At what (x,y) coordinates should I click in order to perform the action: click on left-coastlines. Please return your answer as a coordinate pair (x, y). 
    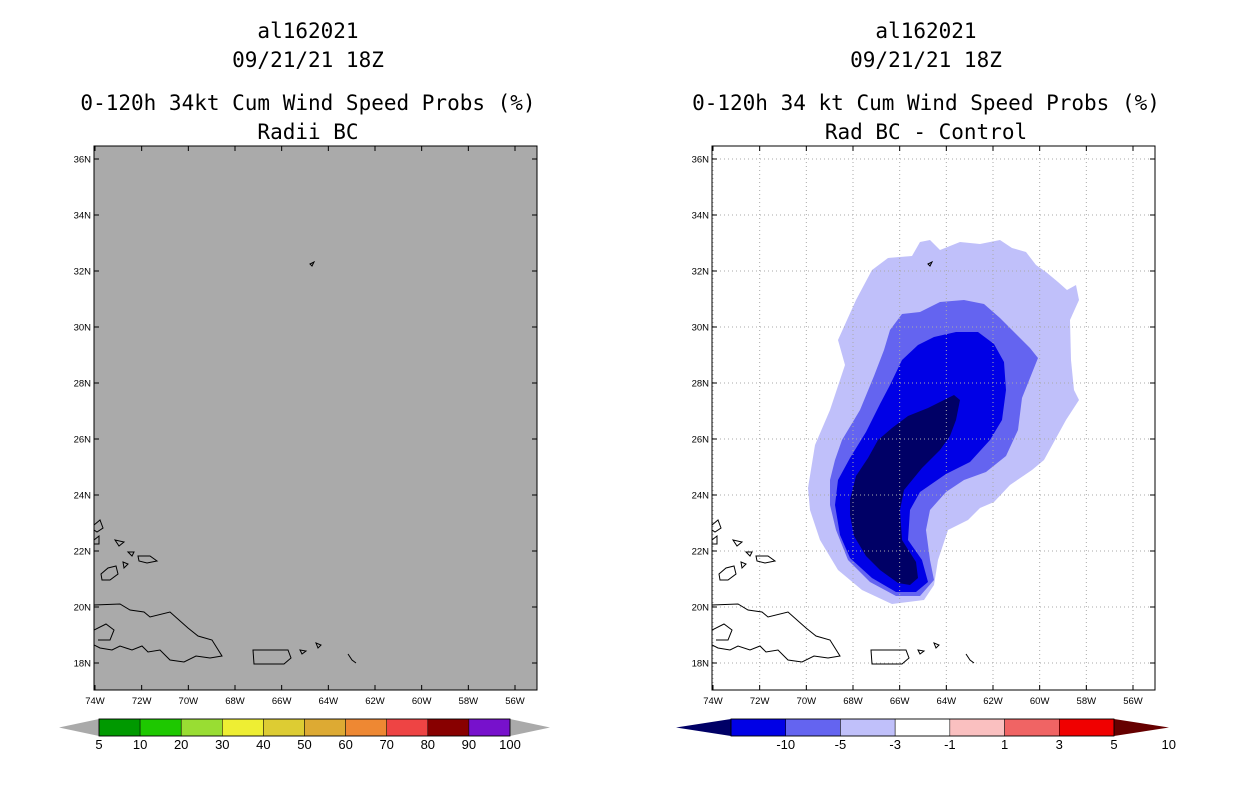
    Looking at the image, I should click on (225, 462).